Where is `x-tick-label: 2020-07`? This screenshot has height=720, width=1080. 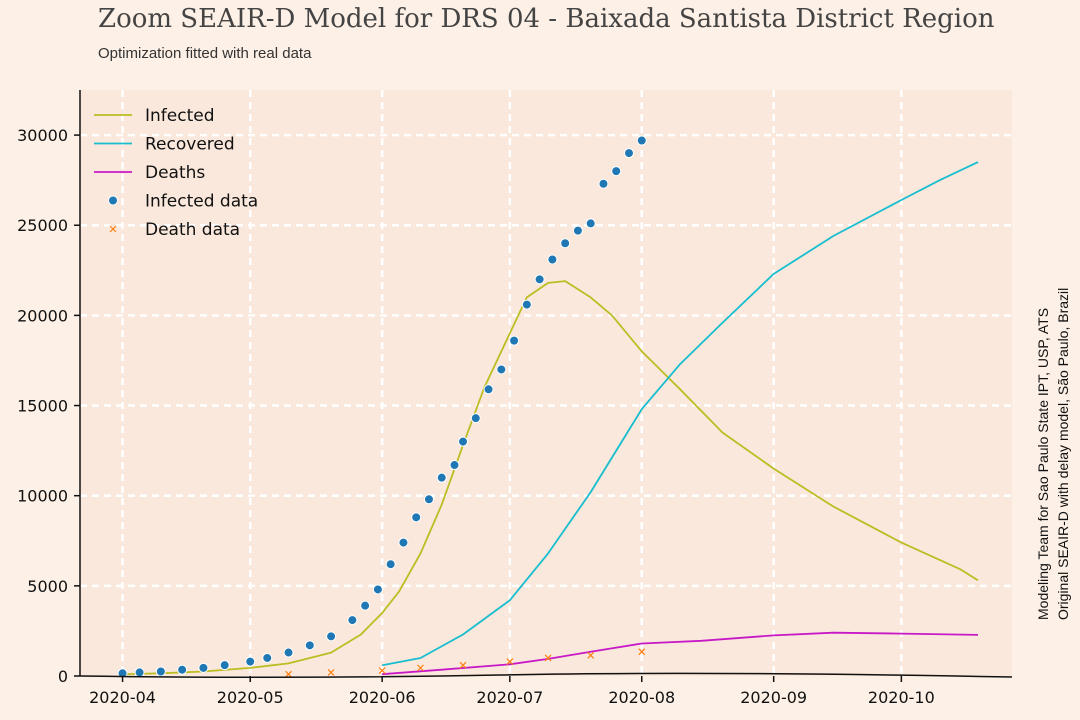 x-tick-label: 2020-07 is located at coordinates (509, 697).